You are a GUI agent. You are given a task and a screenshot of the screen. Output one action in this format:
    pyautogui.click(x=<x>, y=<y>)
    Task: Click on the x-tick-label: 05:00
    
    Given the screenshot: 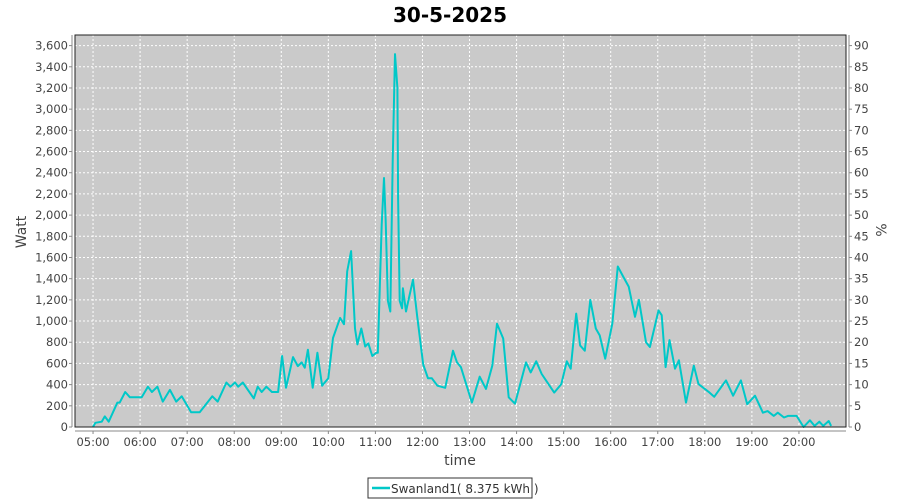 What is the action you would take?
    pyautogui.click(x=92, y=442)
    